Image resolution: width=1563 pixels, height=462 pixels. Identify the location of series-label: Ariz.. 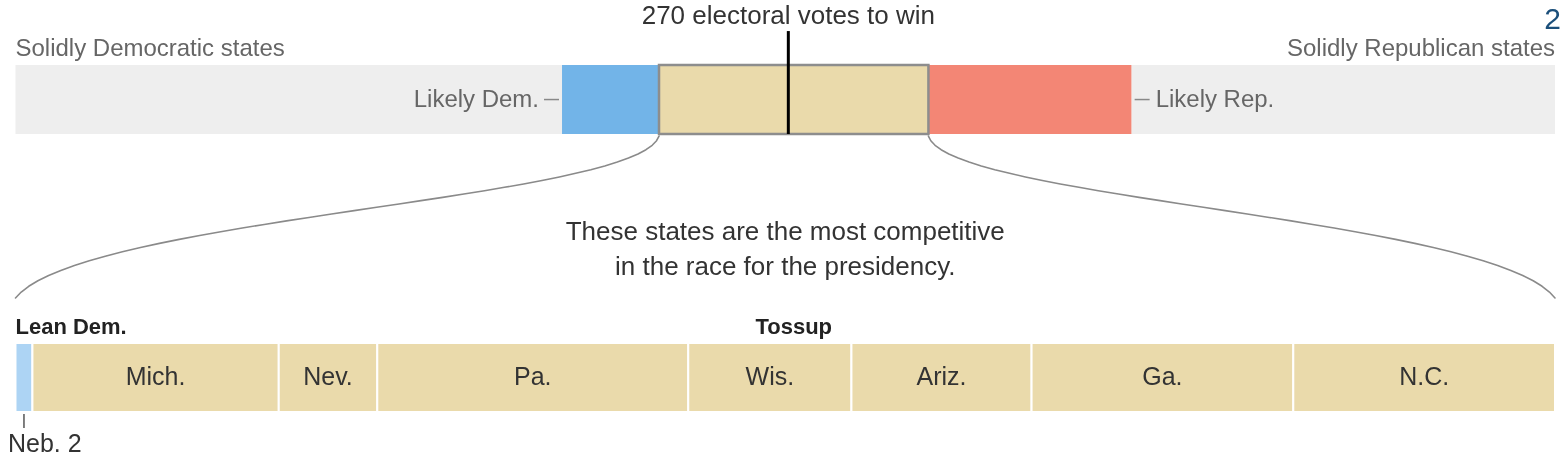
(941, 376).